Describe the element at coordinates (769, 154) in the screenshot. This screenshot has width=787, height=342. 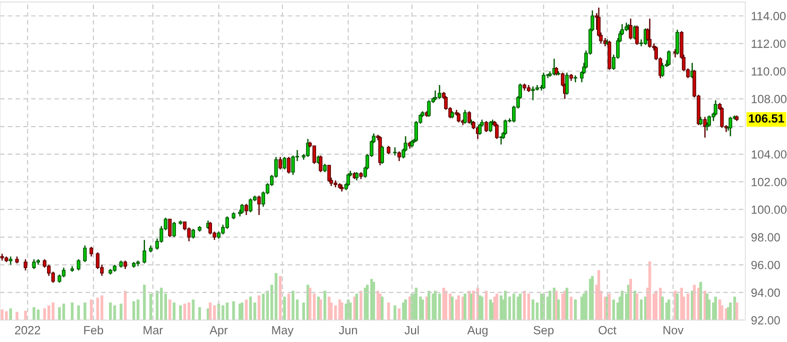
I see `y-tick-label: 104.00` at that location.